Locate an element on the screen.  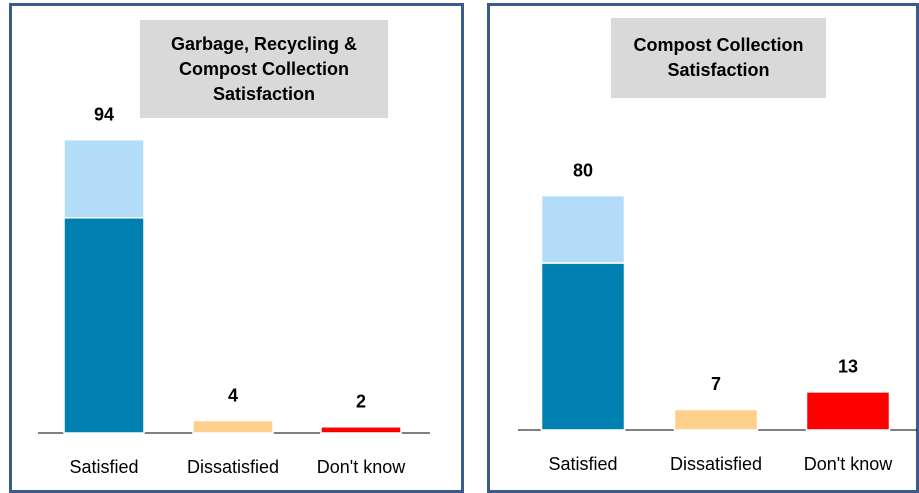
data-label: 80 is located at coordinates (583, 170).